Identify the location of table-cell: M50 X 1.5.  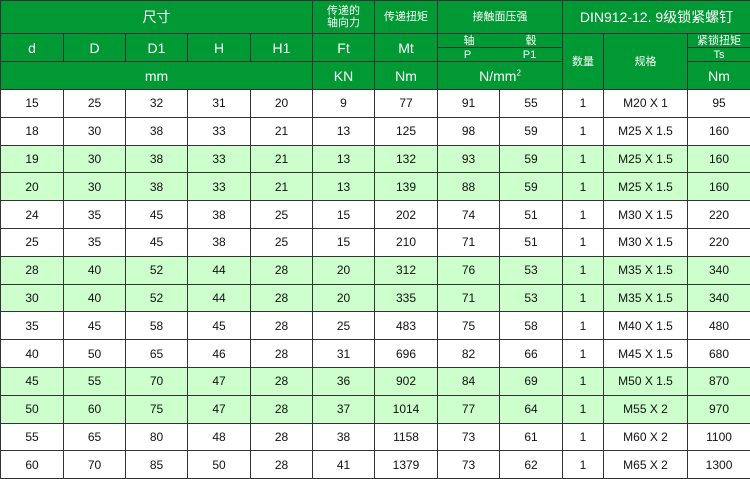
(646, 381).